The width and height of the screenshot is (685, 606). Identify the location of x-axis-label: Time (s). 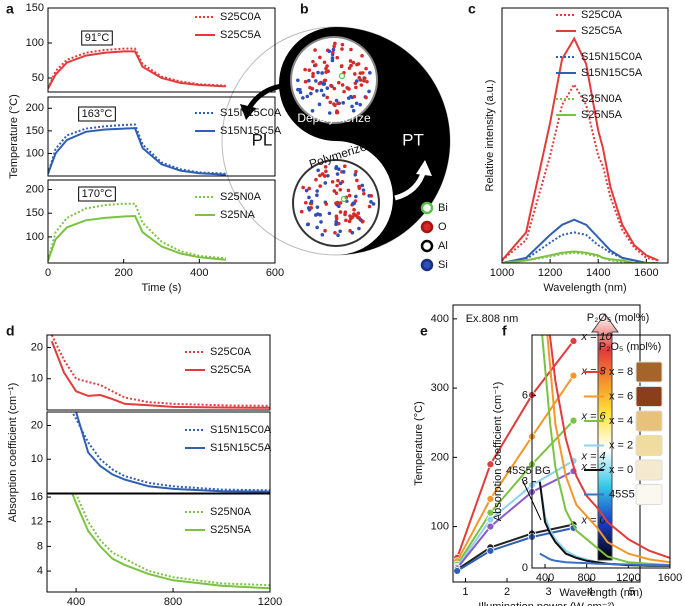
(162, 288).